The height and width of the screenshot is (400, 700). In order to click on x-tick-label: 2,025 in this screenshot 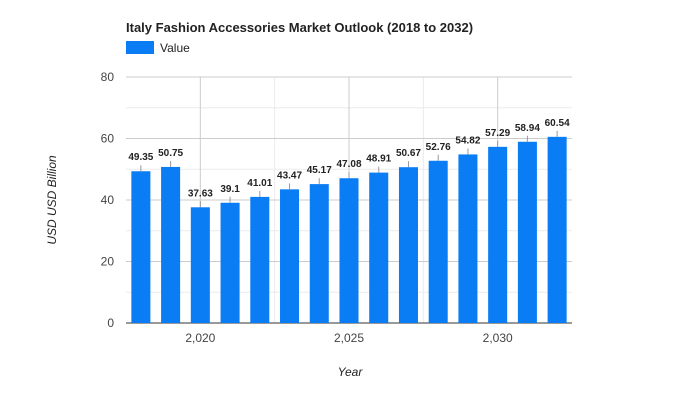, I will do `click(349, 338)`.